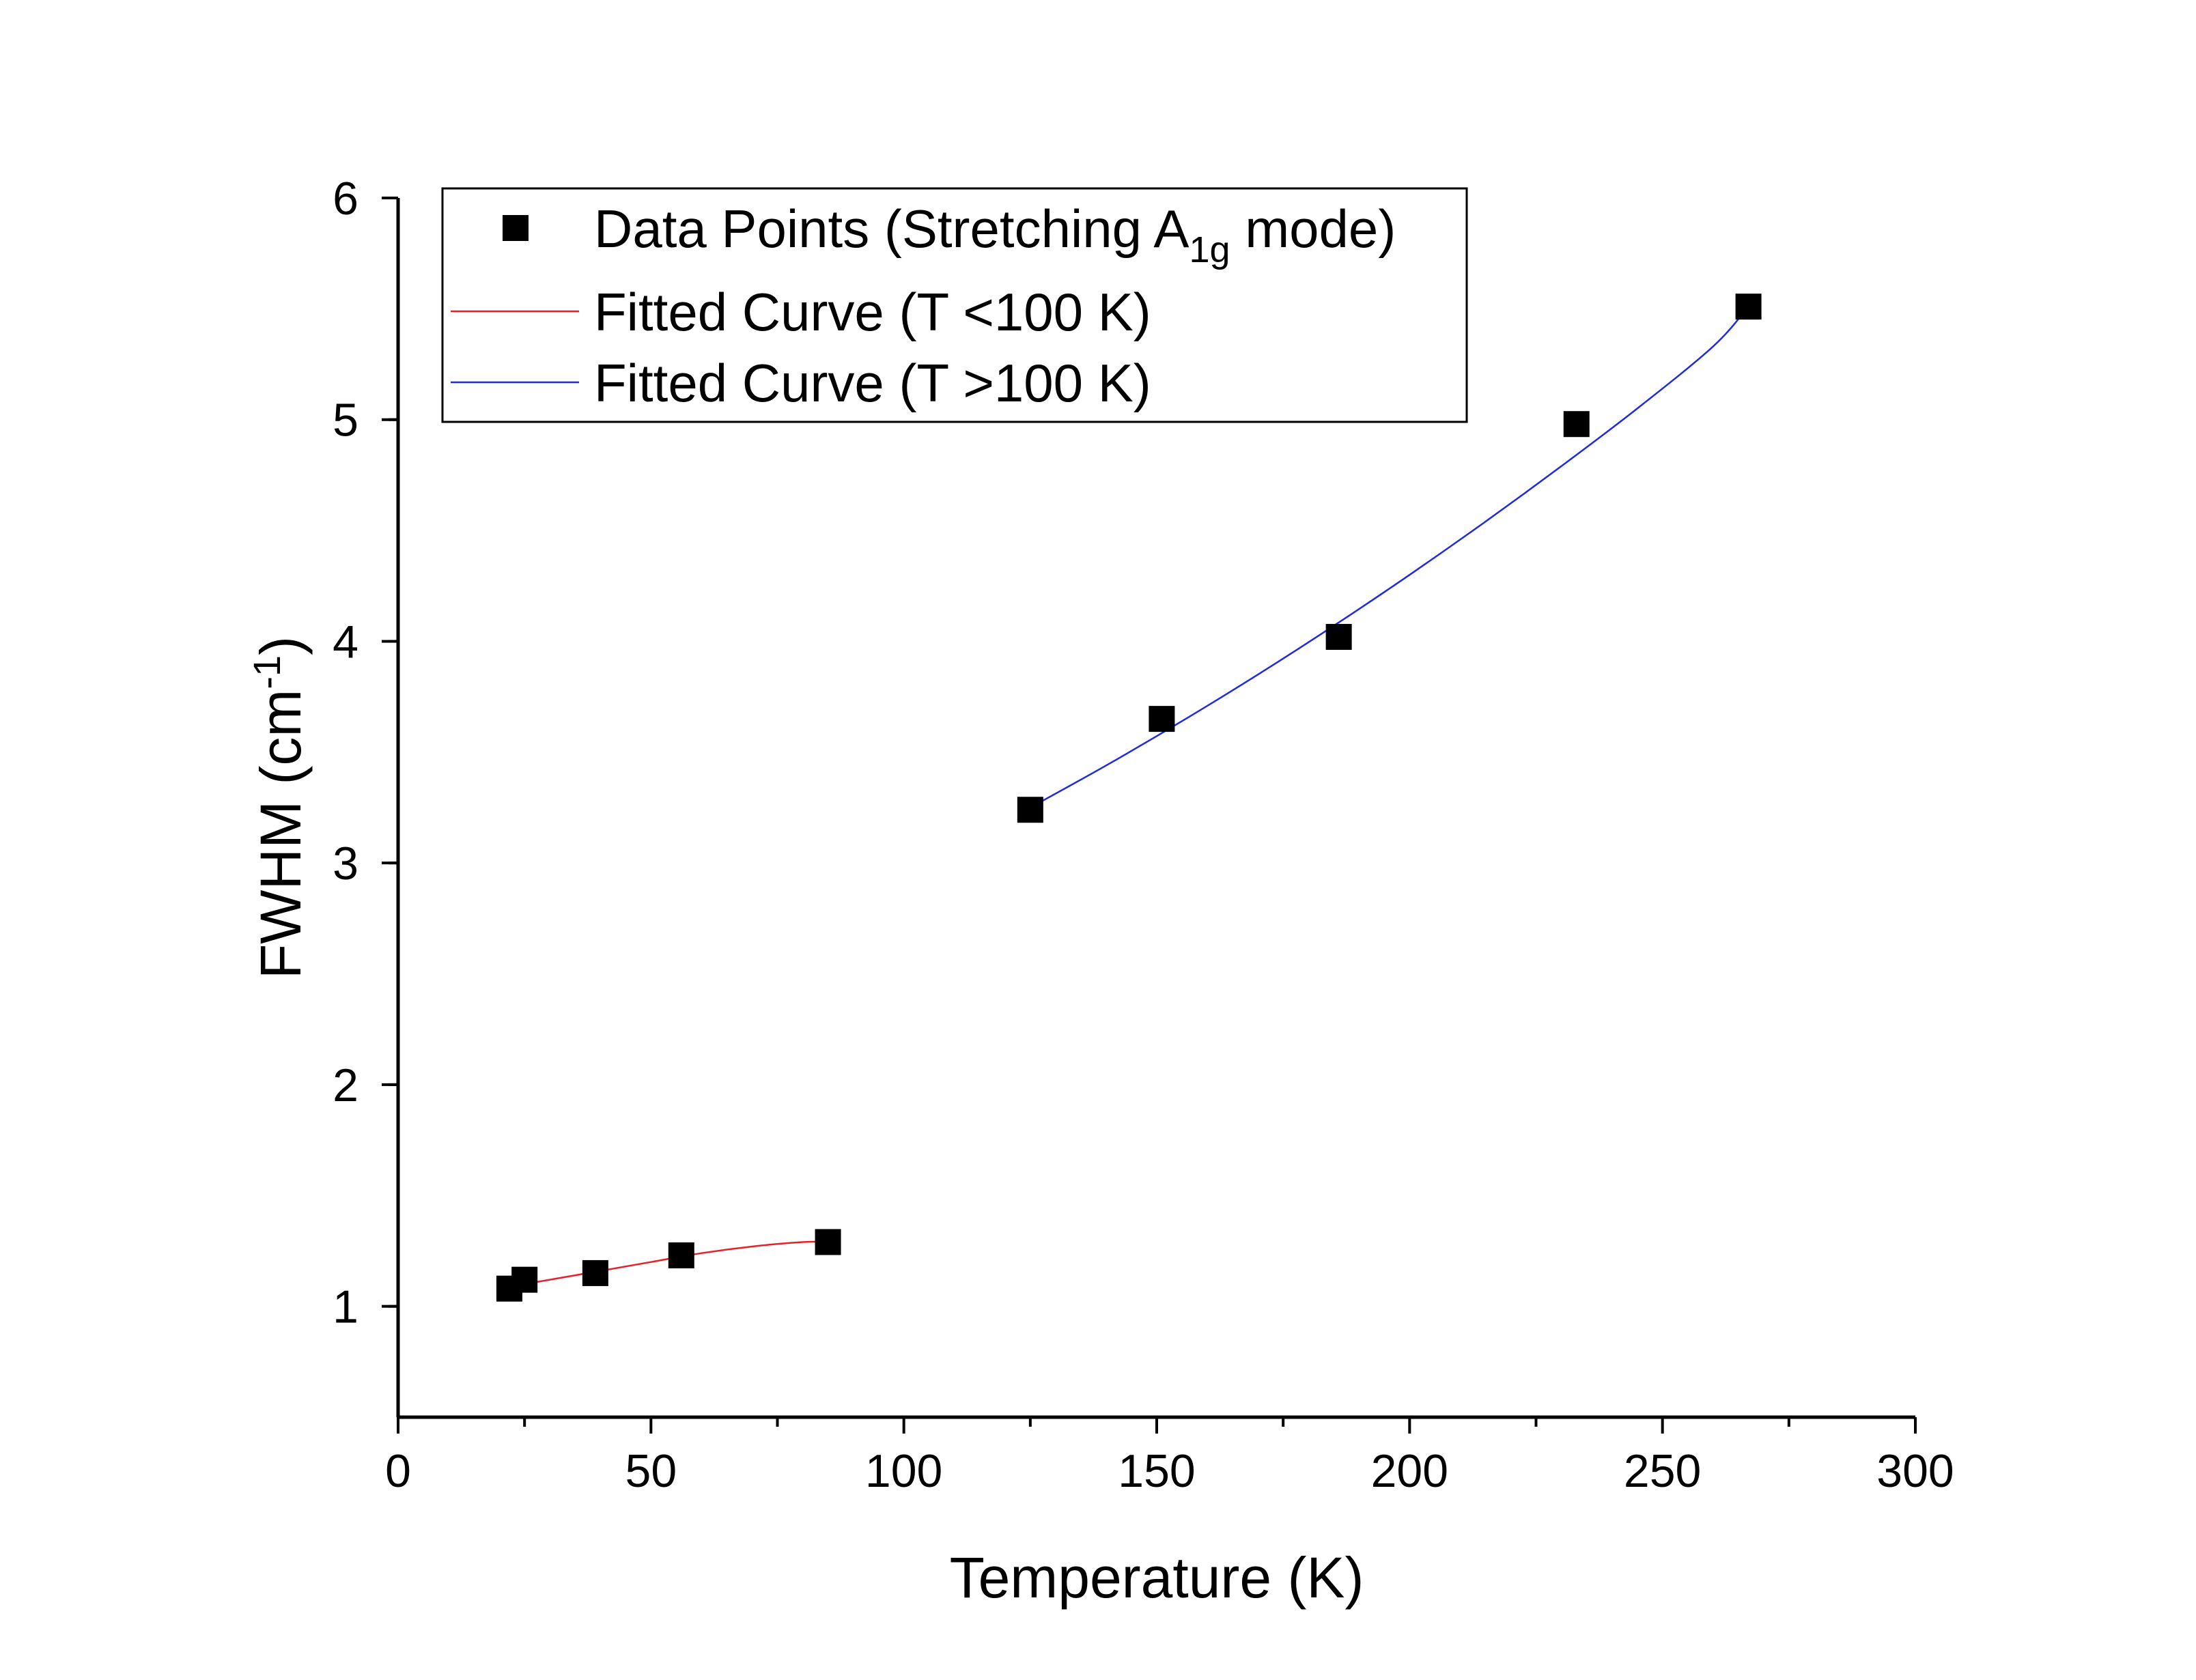  What do you see at coordinates (281, 834) in the screenshot?
I see `y-axis-title-main: FWHM (cm` at bounding box center [281, 834].